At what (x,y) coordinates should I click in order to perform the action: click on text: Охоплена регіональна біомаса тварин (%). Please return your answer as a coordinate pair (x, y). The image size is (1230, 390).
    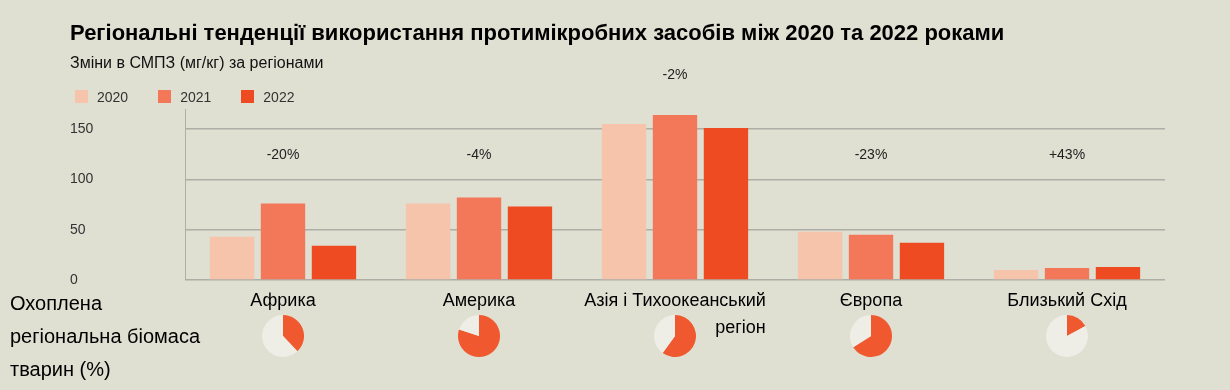
    Looking at the image, I should click on (106, 336).